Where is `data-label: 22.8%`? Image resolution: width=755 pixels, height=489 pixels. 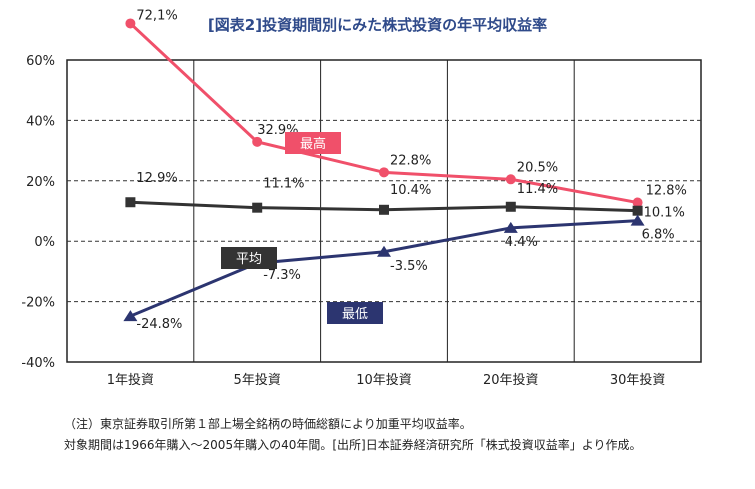 data-label: 22.8% is located at coordinates (410, 160).